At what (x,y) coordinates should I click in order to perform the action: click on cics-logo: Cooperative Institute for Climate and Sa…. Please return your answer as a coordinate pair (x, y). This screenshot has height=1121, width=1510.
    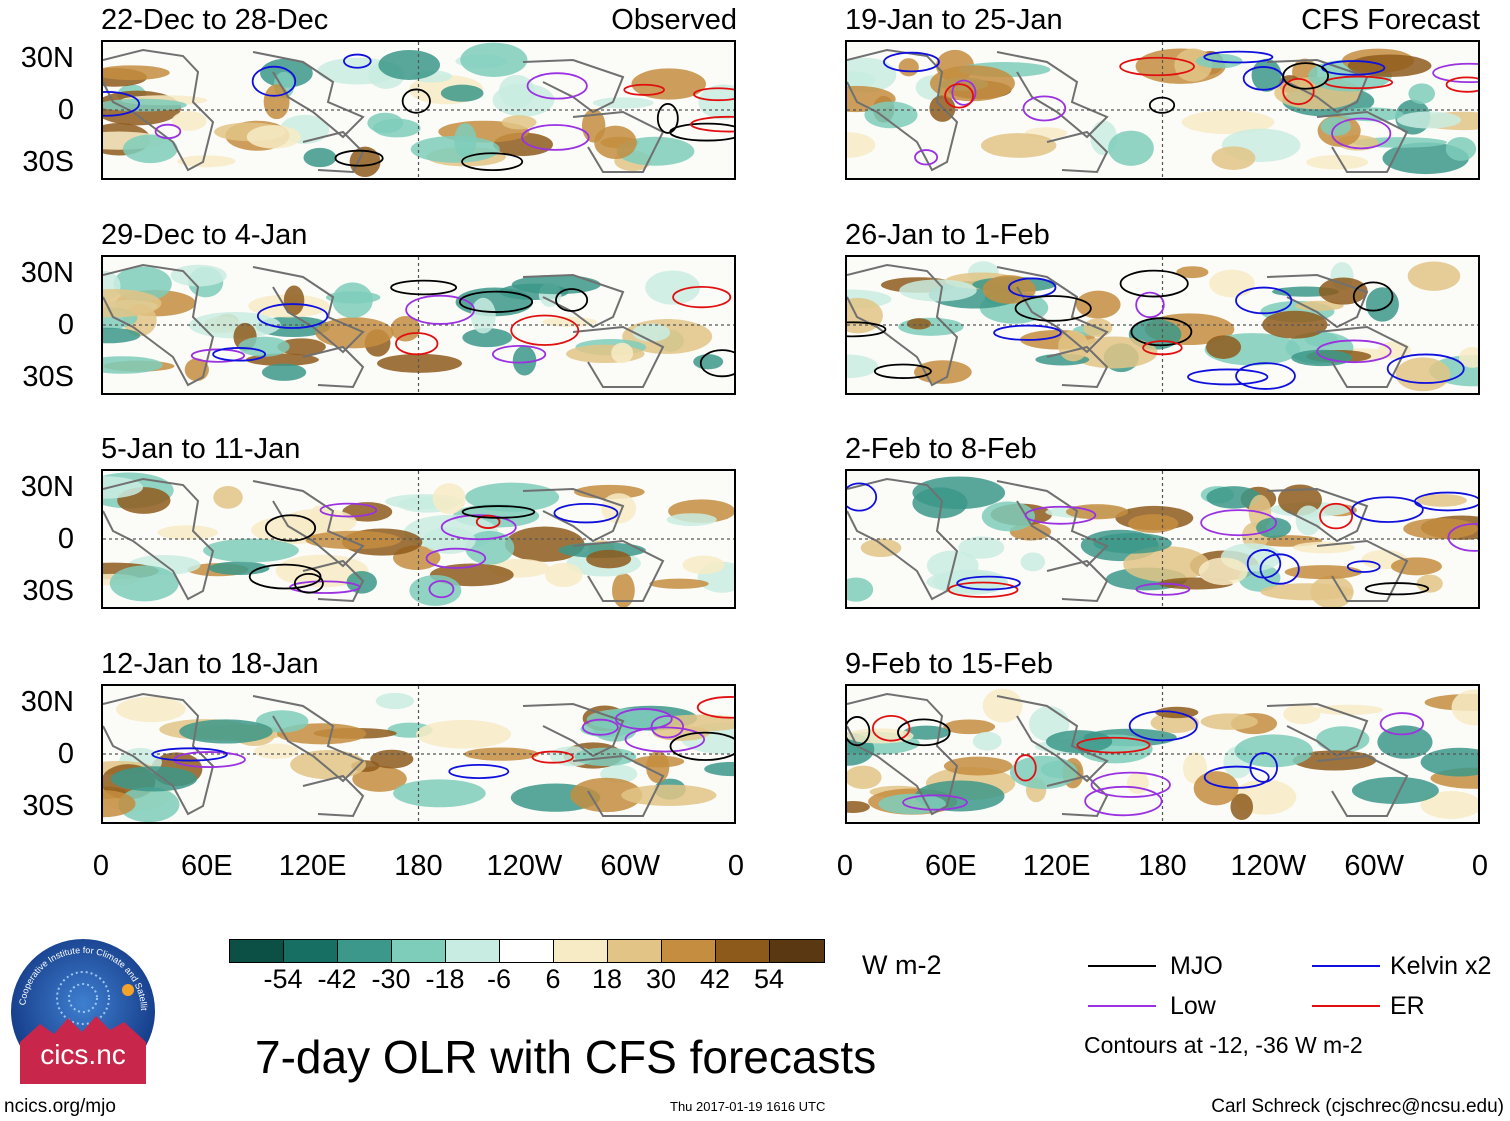
    Looking at the image, I should click on (82, 1011).